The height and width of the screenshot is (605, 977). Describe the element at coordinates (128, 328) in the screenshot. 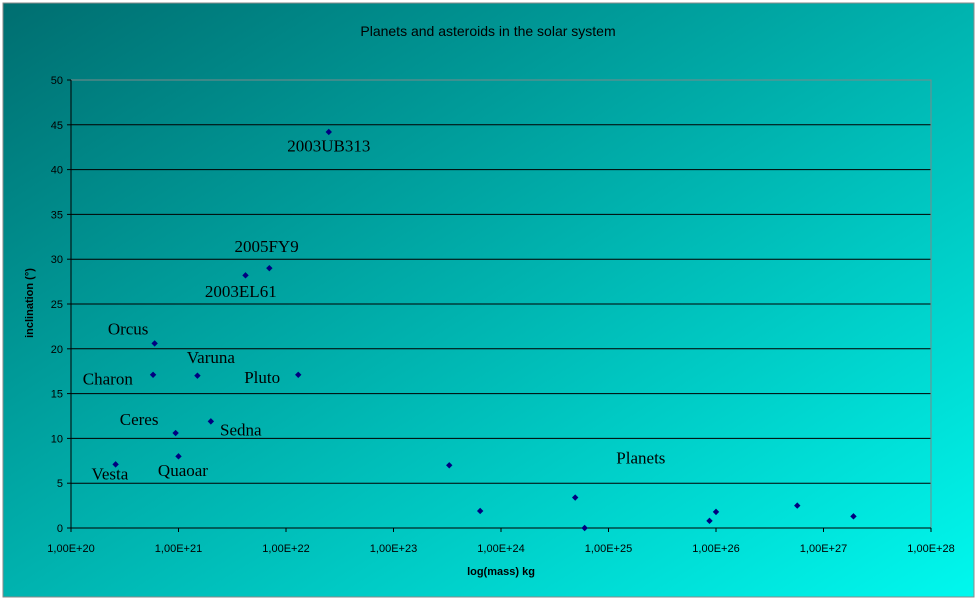

I see `point-annotation: Orcus` at that location.